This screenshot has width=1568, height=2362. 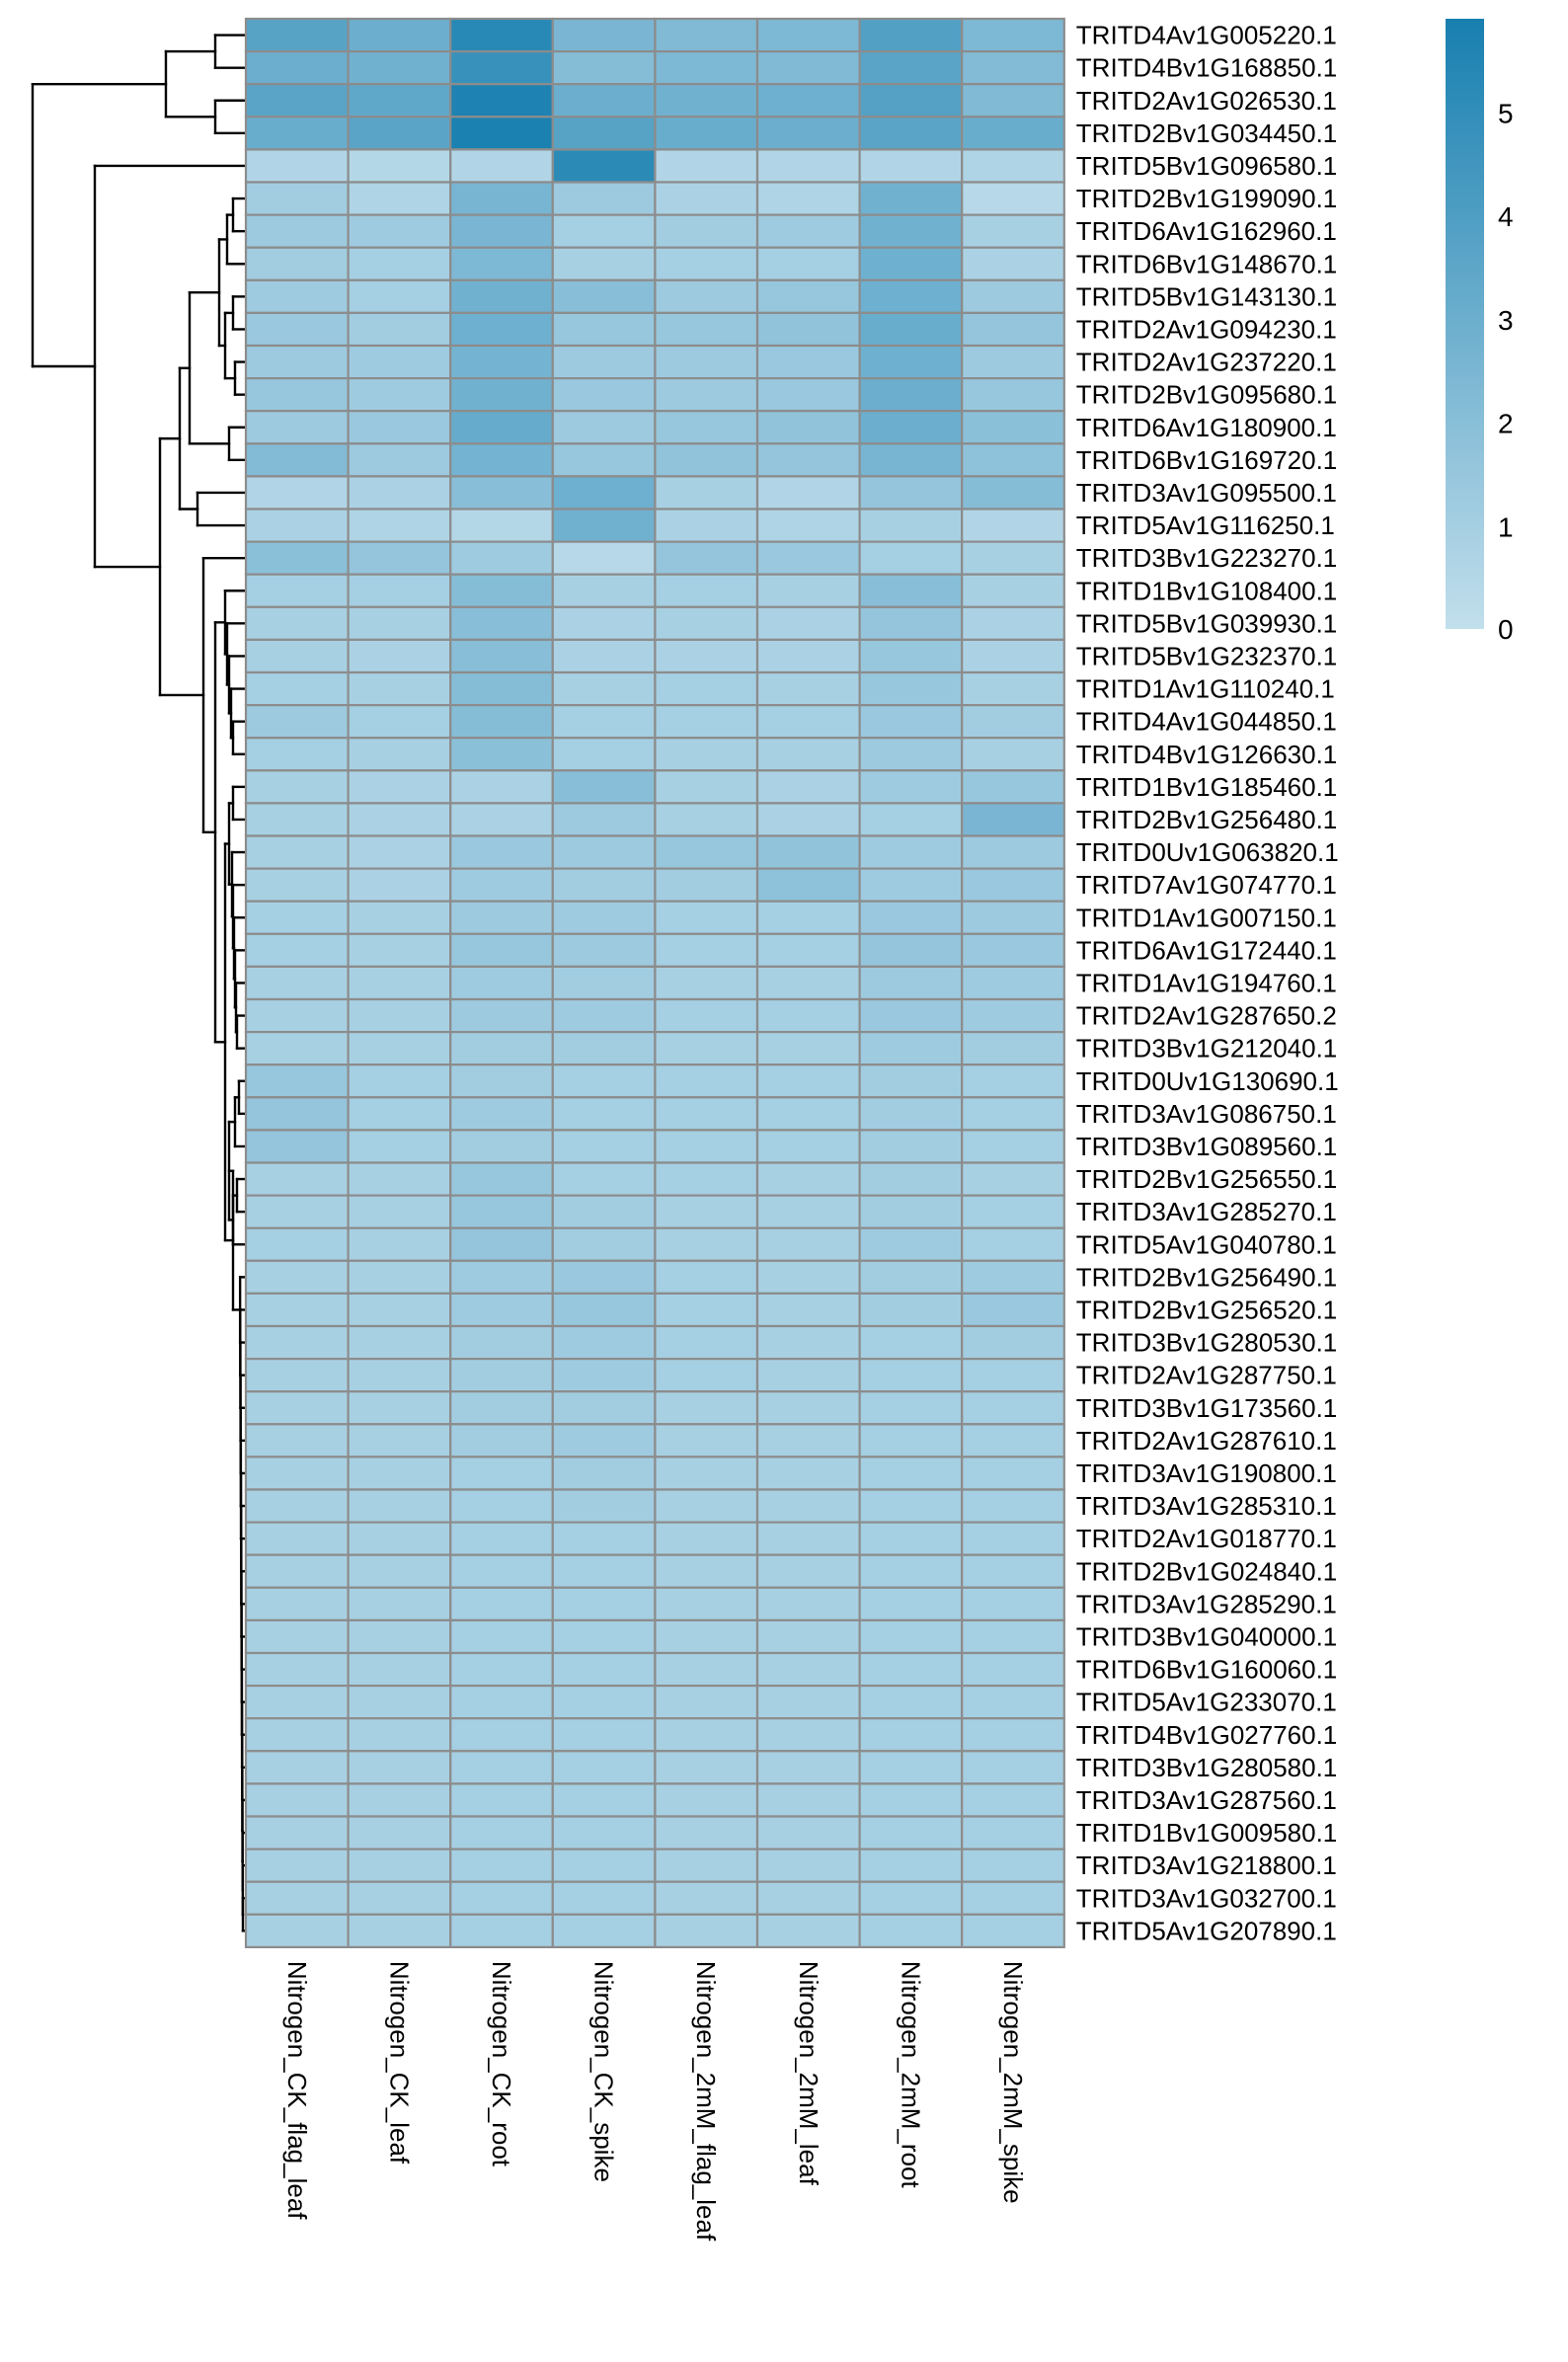 I want to click on row-label: TRITD6Av1G180900.1, so click(x=1206, y=427).